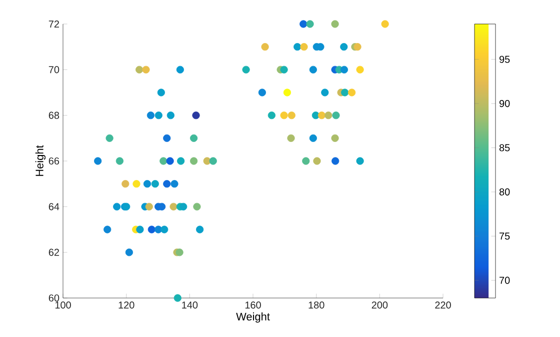  I want to click on color-bar-label: 75, so click(505, 236).